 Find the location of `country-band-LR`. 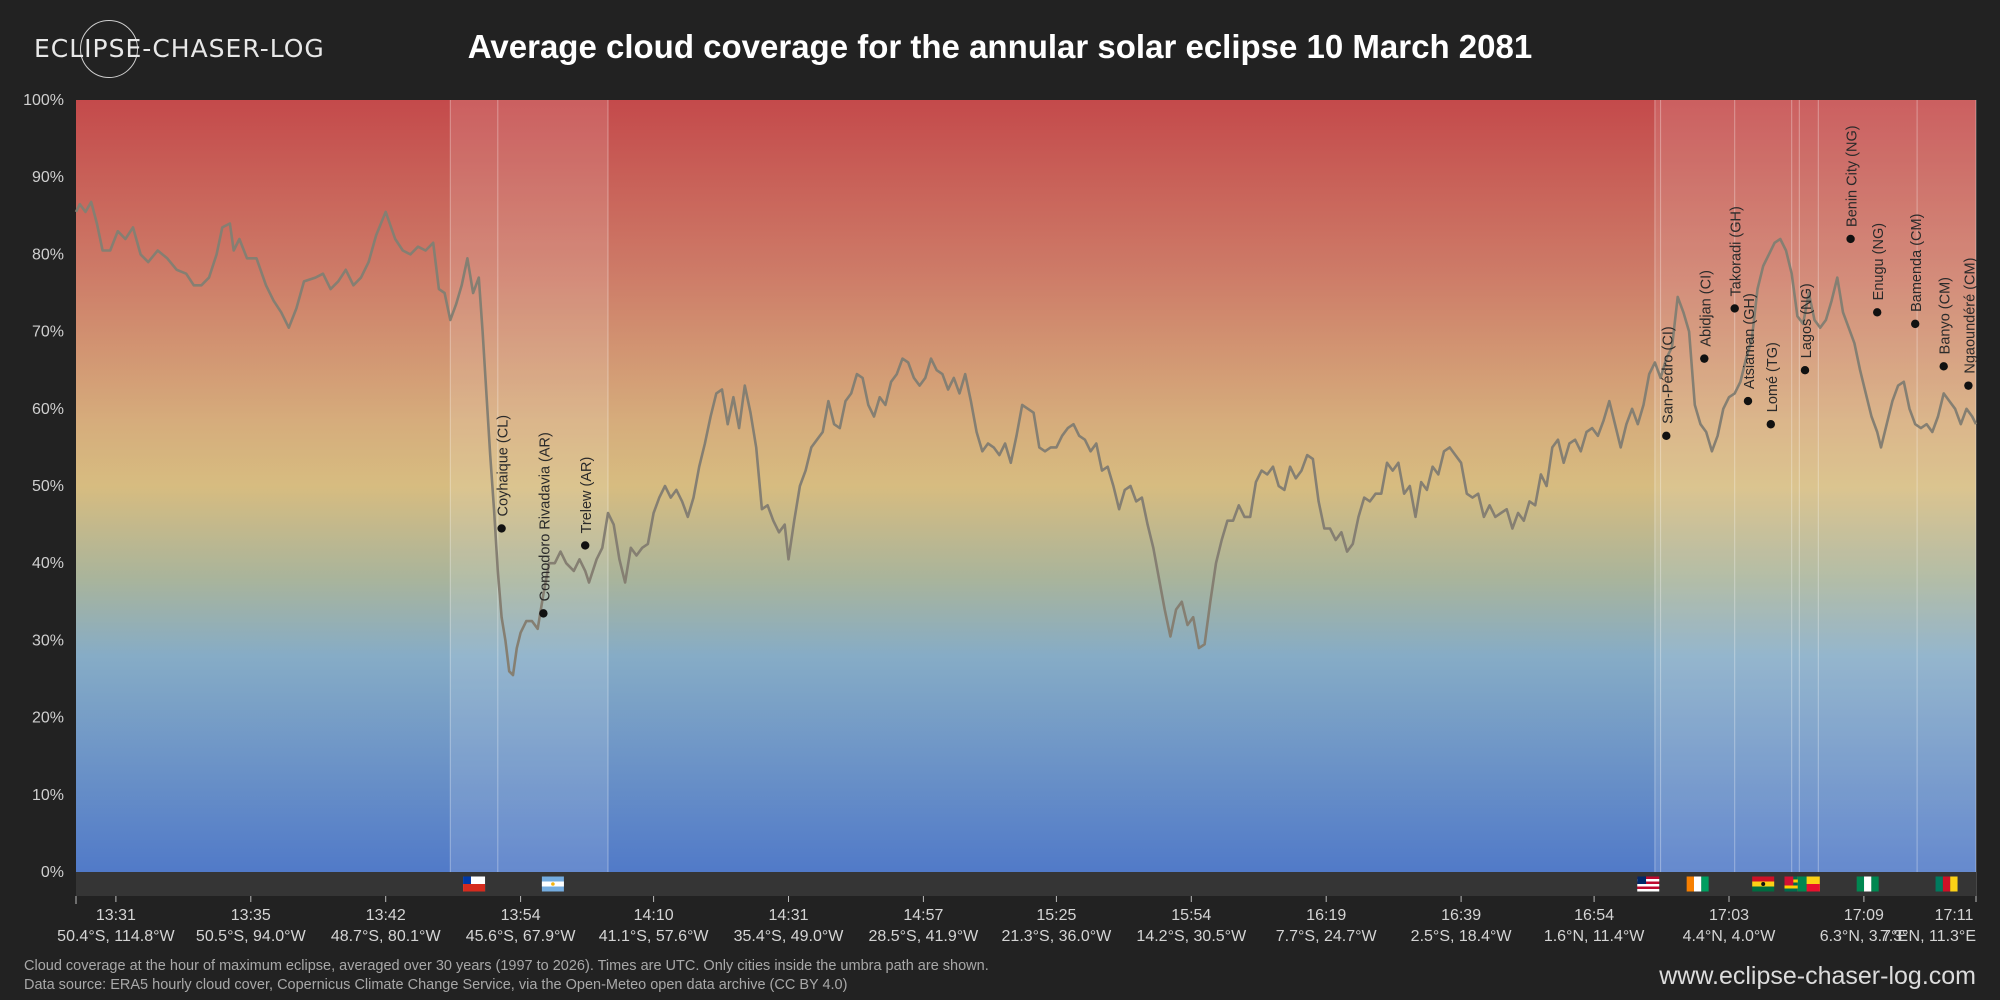

country-band-LR is located at coordinates (1657, 486).